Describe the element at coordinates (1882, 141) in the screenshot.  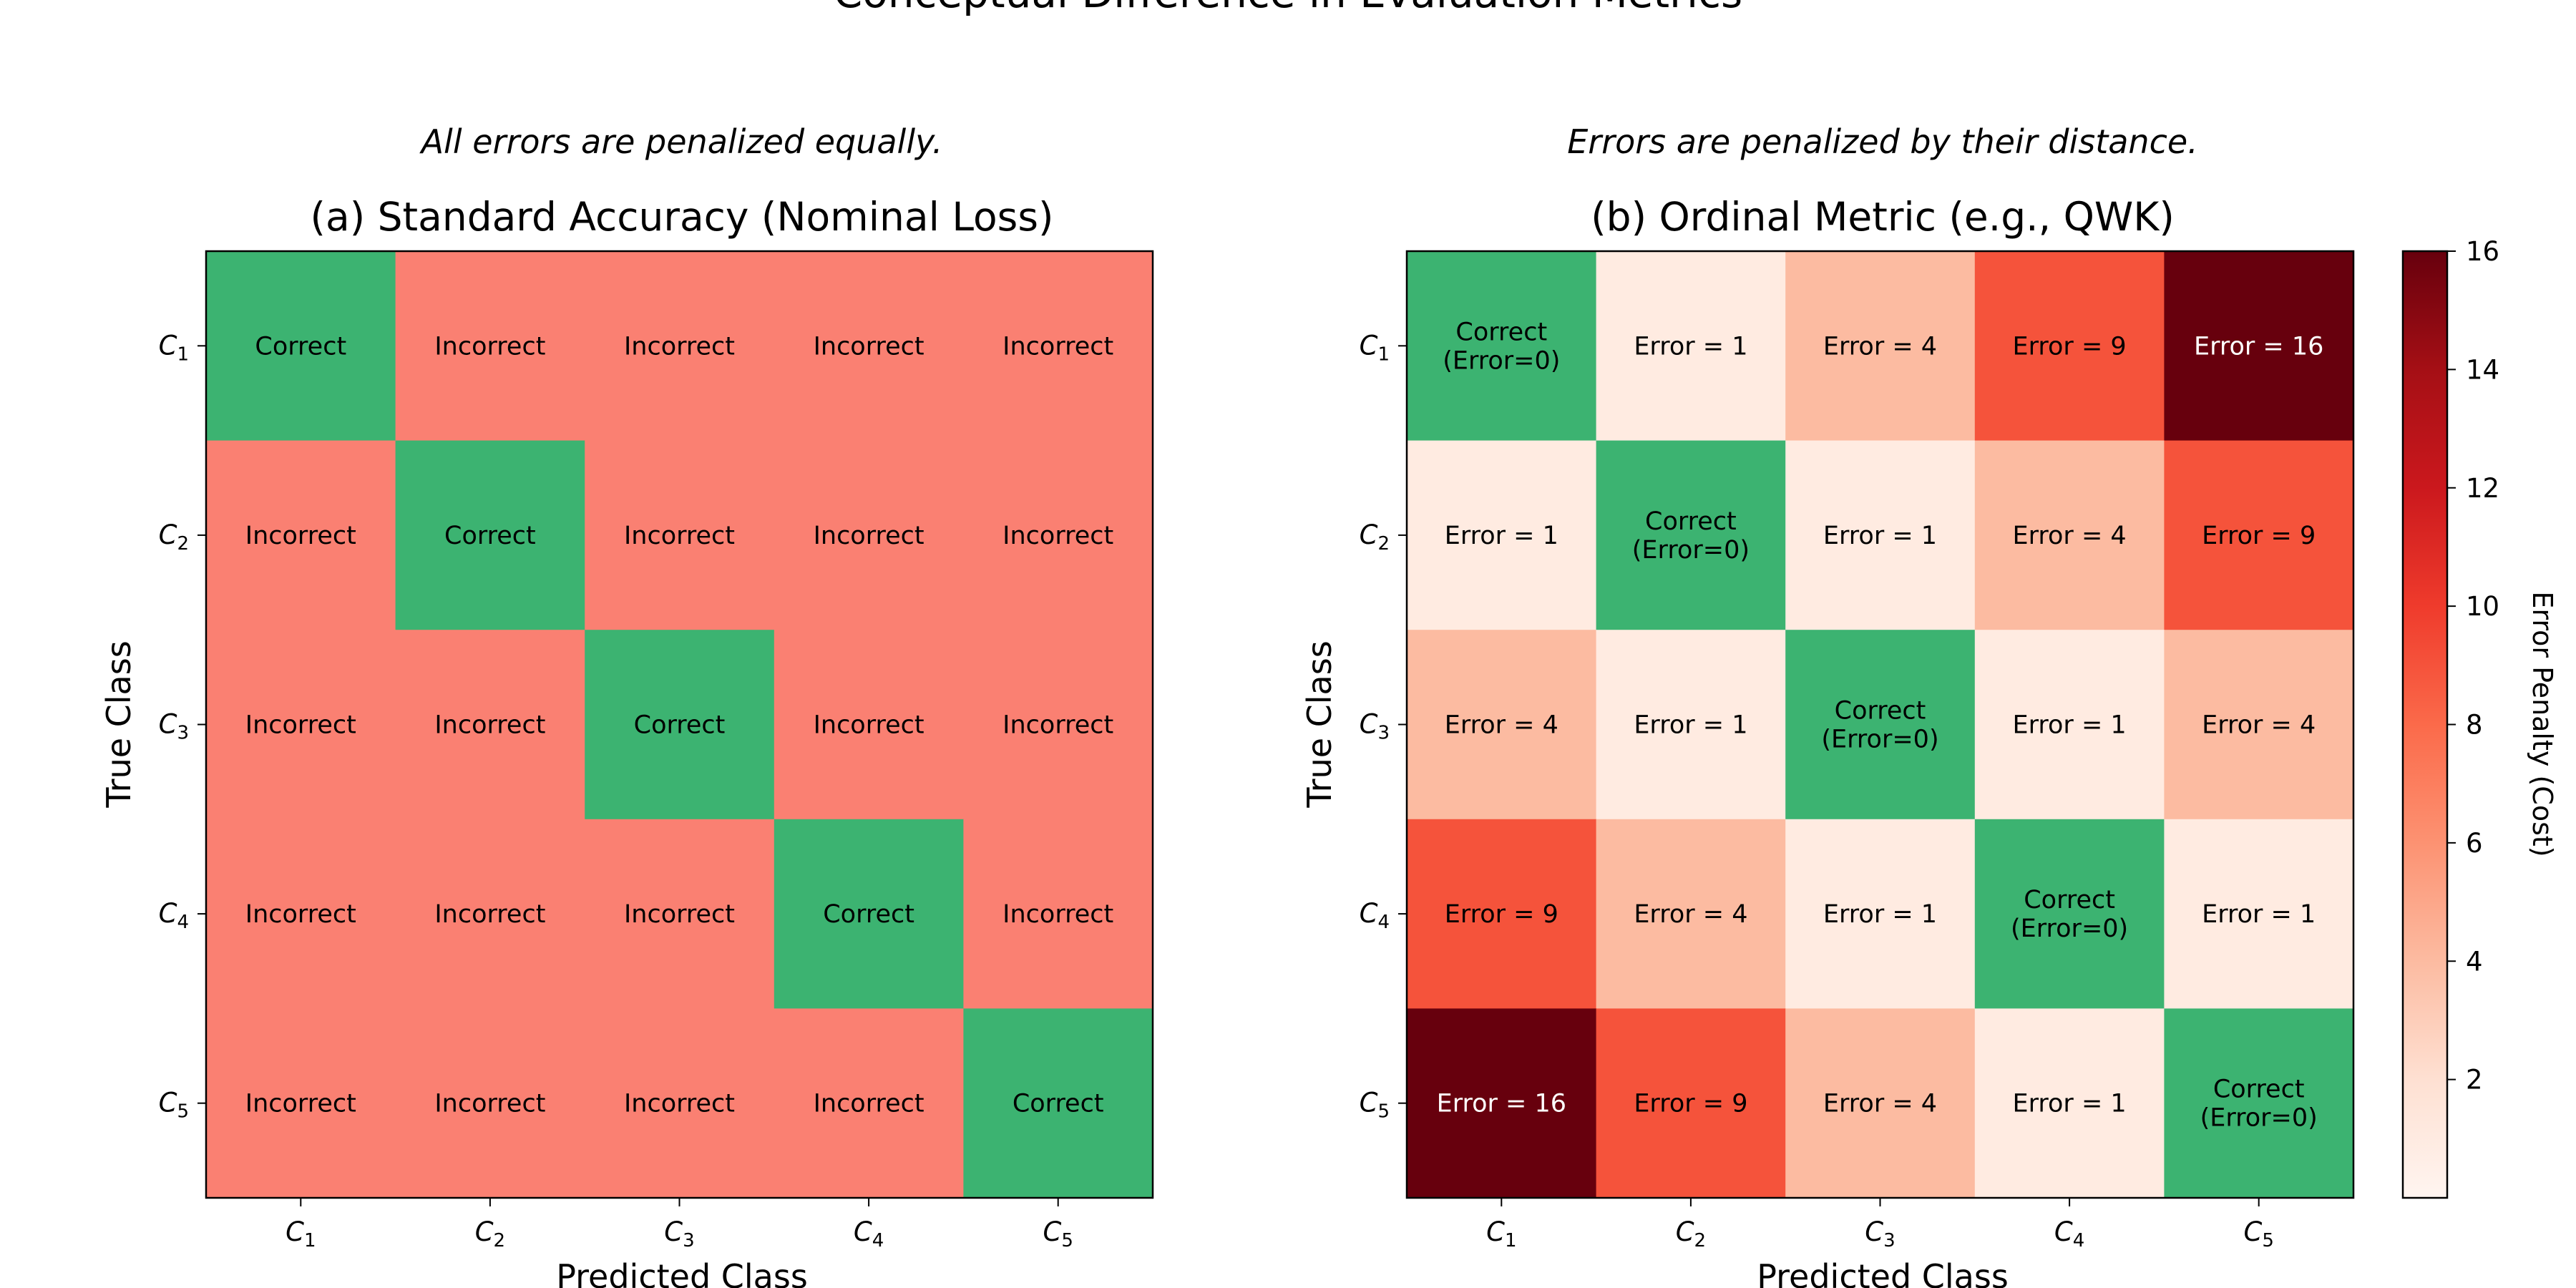
I see `subtitle-b: Errors are penalized by their distance.` at that location.